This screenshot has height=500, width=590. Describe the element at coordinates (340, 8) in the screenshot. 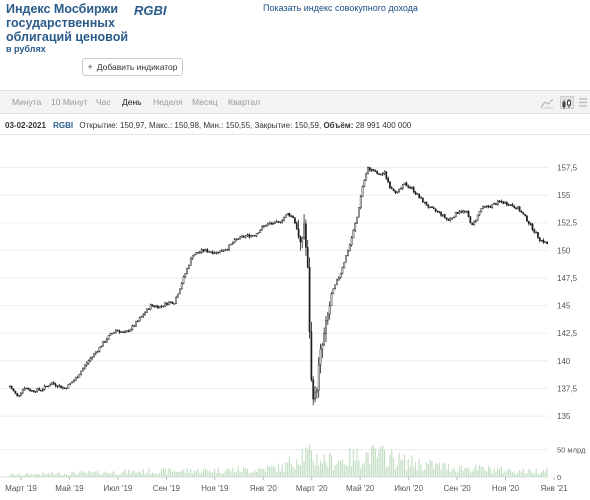

I see `total-return-link: Показать индекс совокупного дохода` at that location.